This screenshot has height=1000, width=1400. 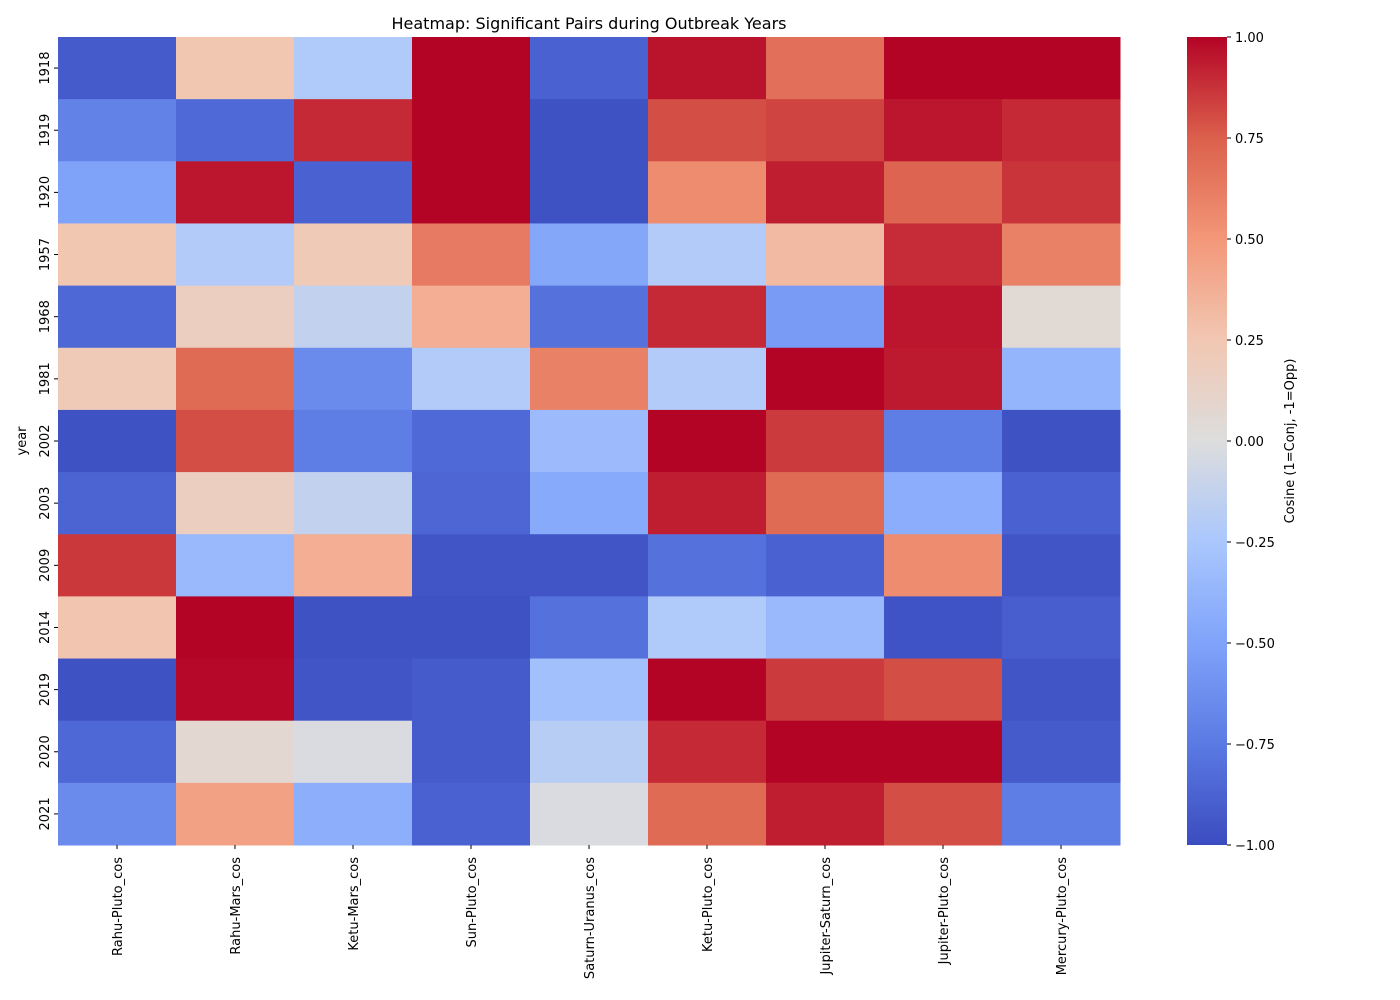 What do you see at coordinates (45, 254) in the screenshot?
I see `y-tick-label: 1957` at bounding box center [45, 254].